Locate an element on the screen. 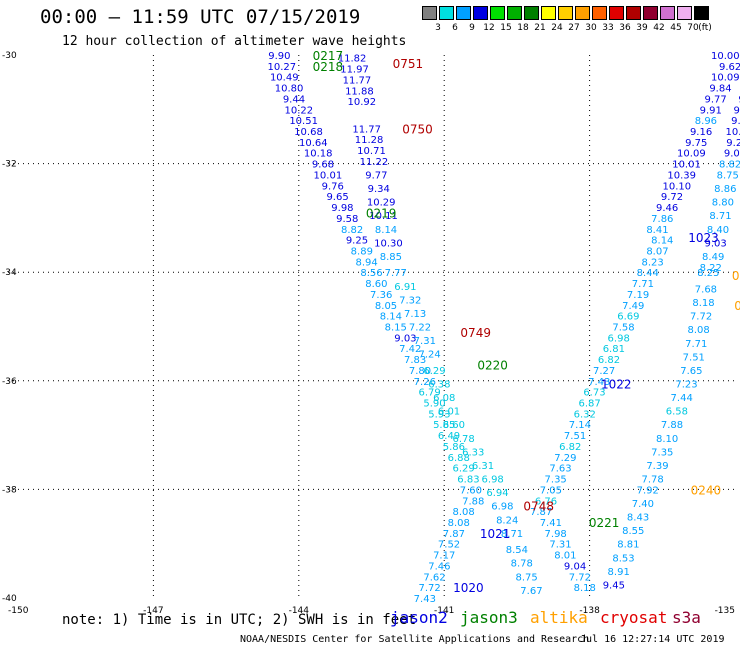 The image size is (740, 650). wave-height-value: 7.86 is located at coordinates (662, 219).